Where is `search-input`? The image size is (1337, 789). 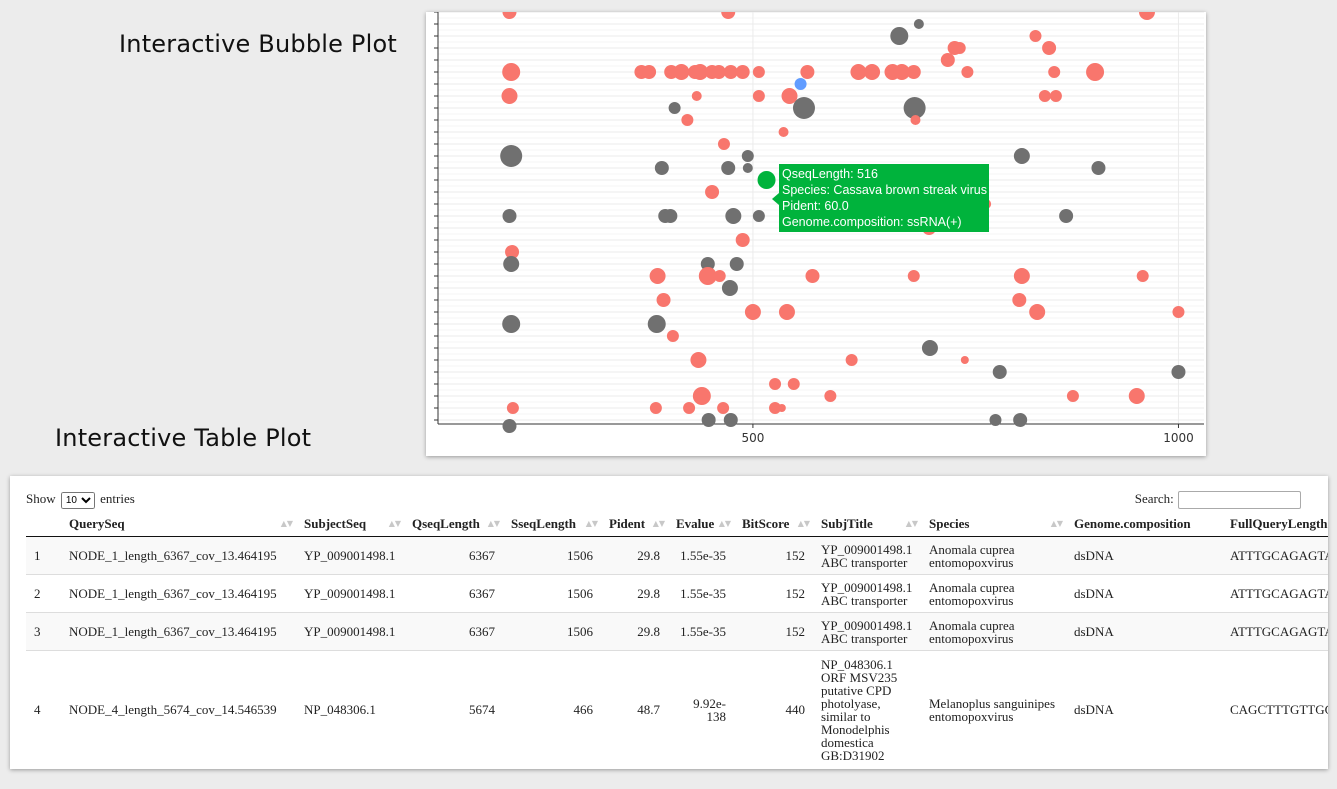
search-input is located at coordinates (1239, 500).